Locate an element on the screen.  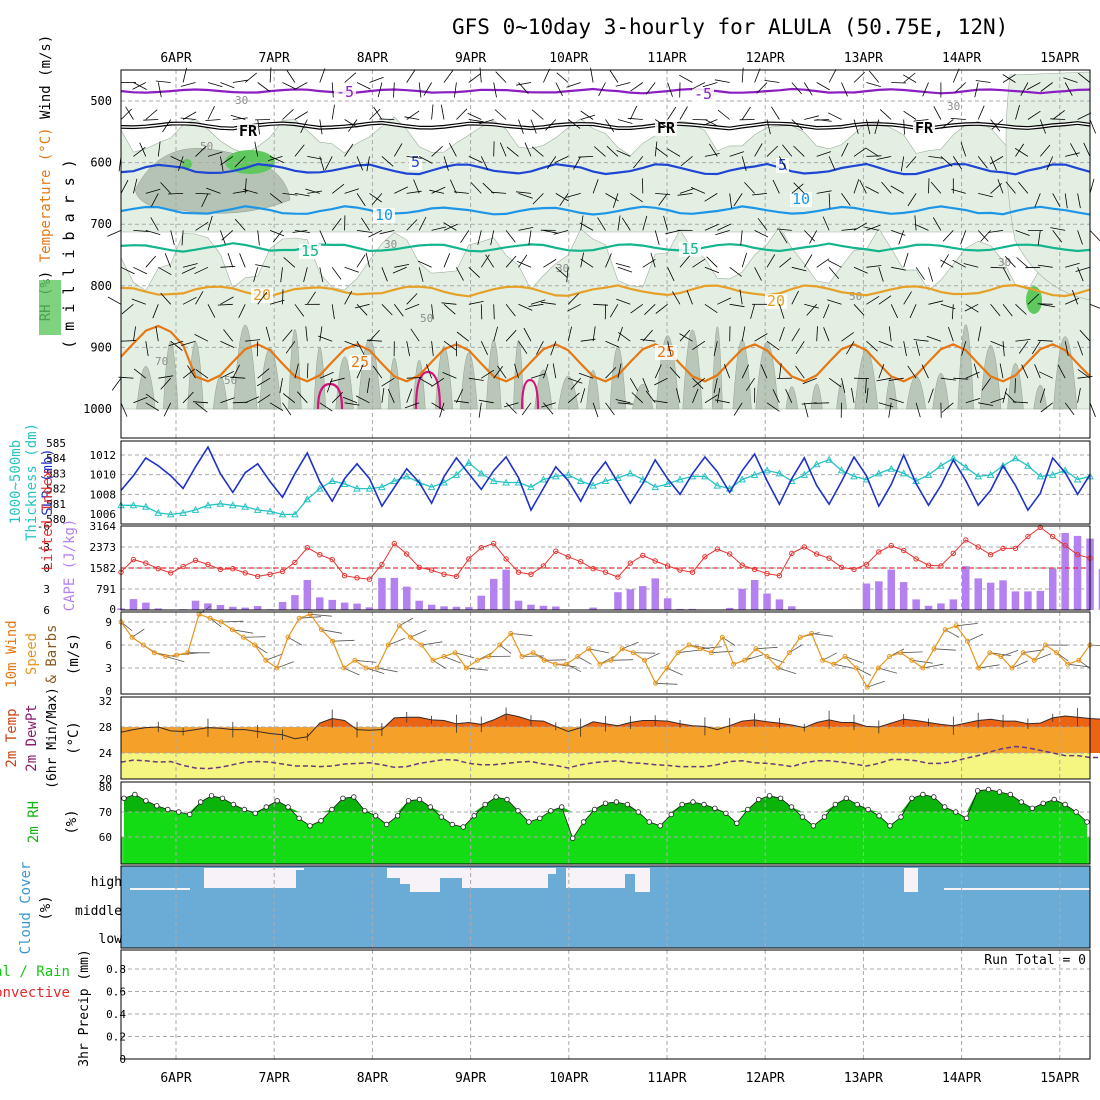
rh-axis-unit: (%) is located at coordinates (72, 821).